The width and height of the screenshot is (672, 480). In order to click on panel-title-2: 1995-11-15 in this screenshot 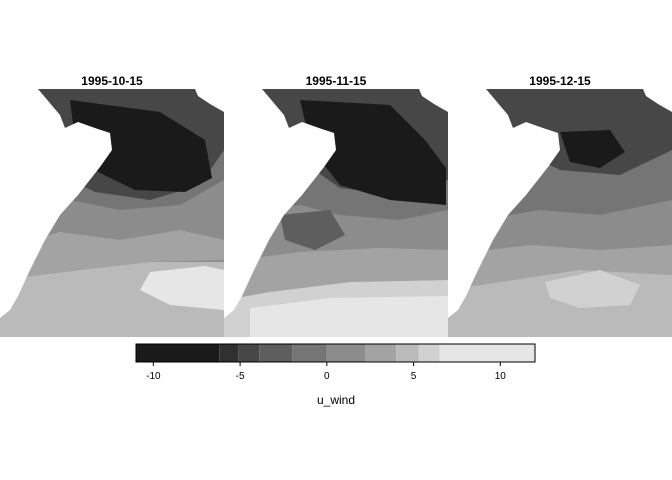, I will do `click(336, 81)`.